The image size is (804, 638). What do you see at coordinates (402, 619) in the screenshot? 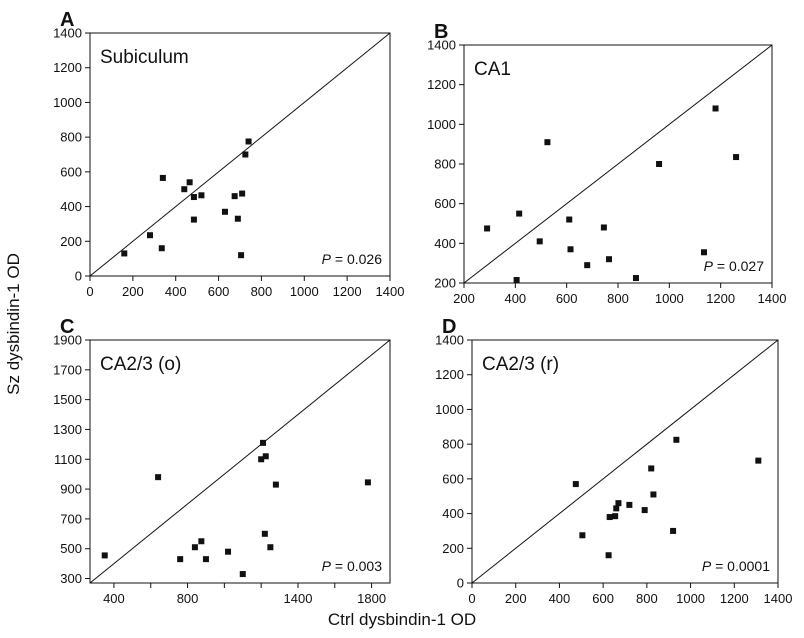
I see `x-axis-label: Ctrl dysbindin-1 OD` at bounding box center [402, 619].